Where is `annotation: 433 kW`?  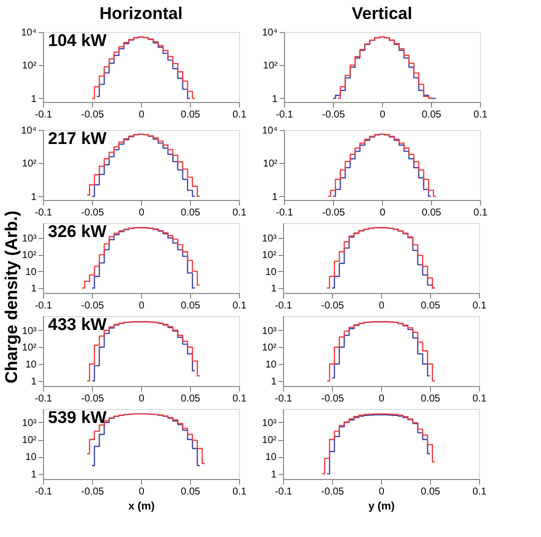 annotation: 433 kW is located at coordinates (78, 324).